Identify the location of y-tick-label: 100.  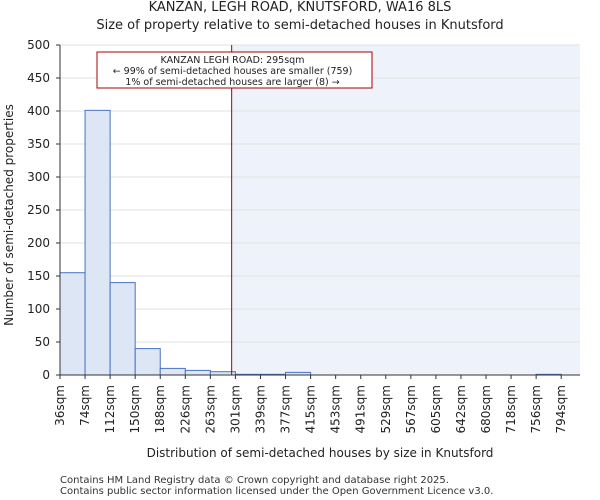
(38, 309).